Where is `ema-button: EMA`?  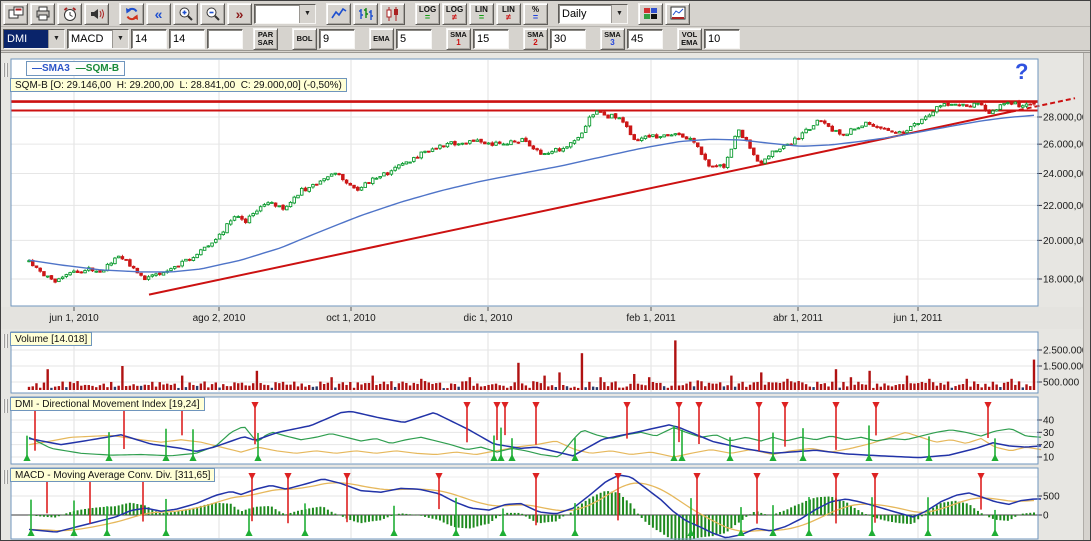 ema-button: EMA is located at coordinates (381, 38).